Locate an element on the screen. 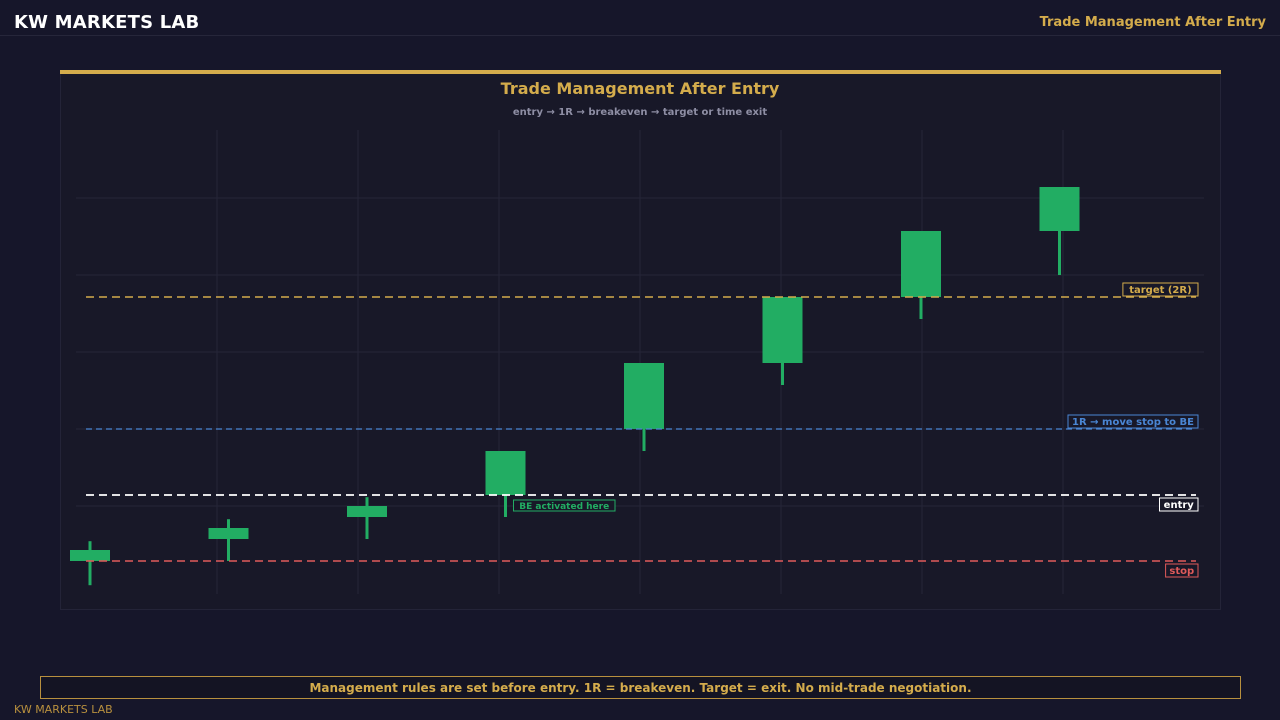  level-label-stop: stop is located at coordinates (1181, 571).